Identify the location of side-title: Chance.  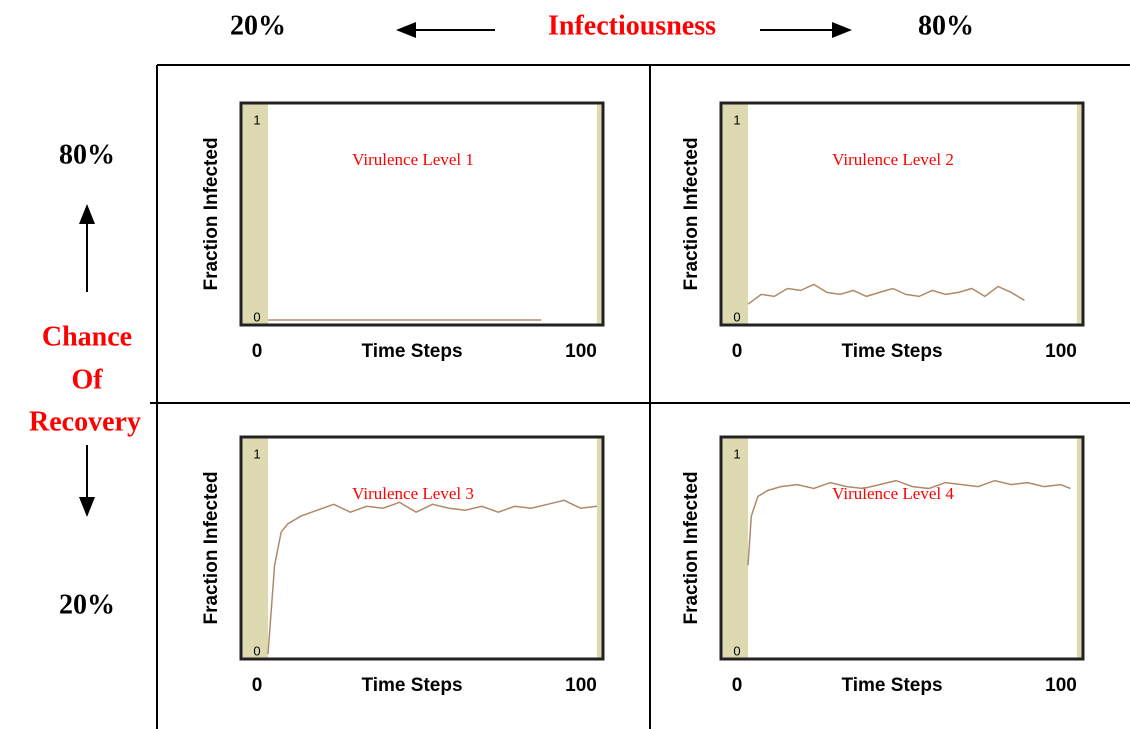
(87, 336).